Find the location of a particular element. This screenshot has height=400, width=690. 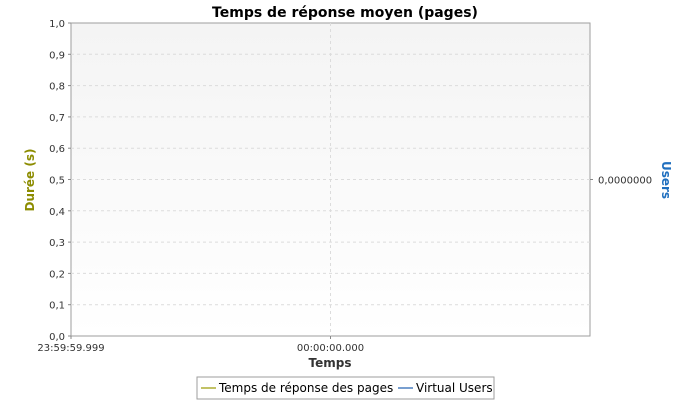

x-axis-ticks: 23:59:59.999 00:00:00.000 is located at coordinates (200, 345).